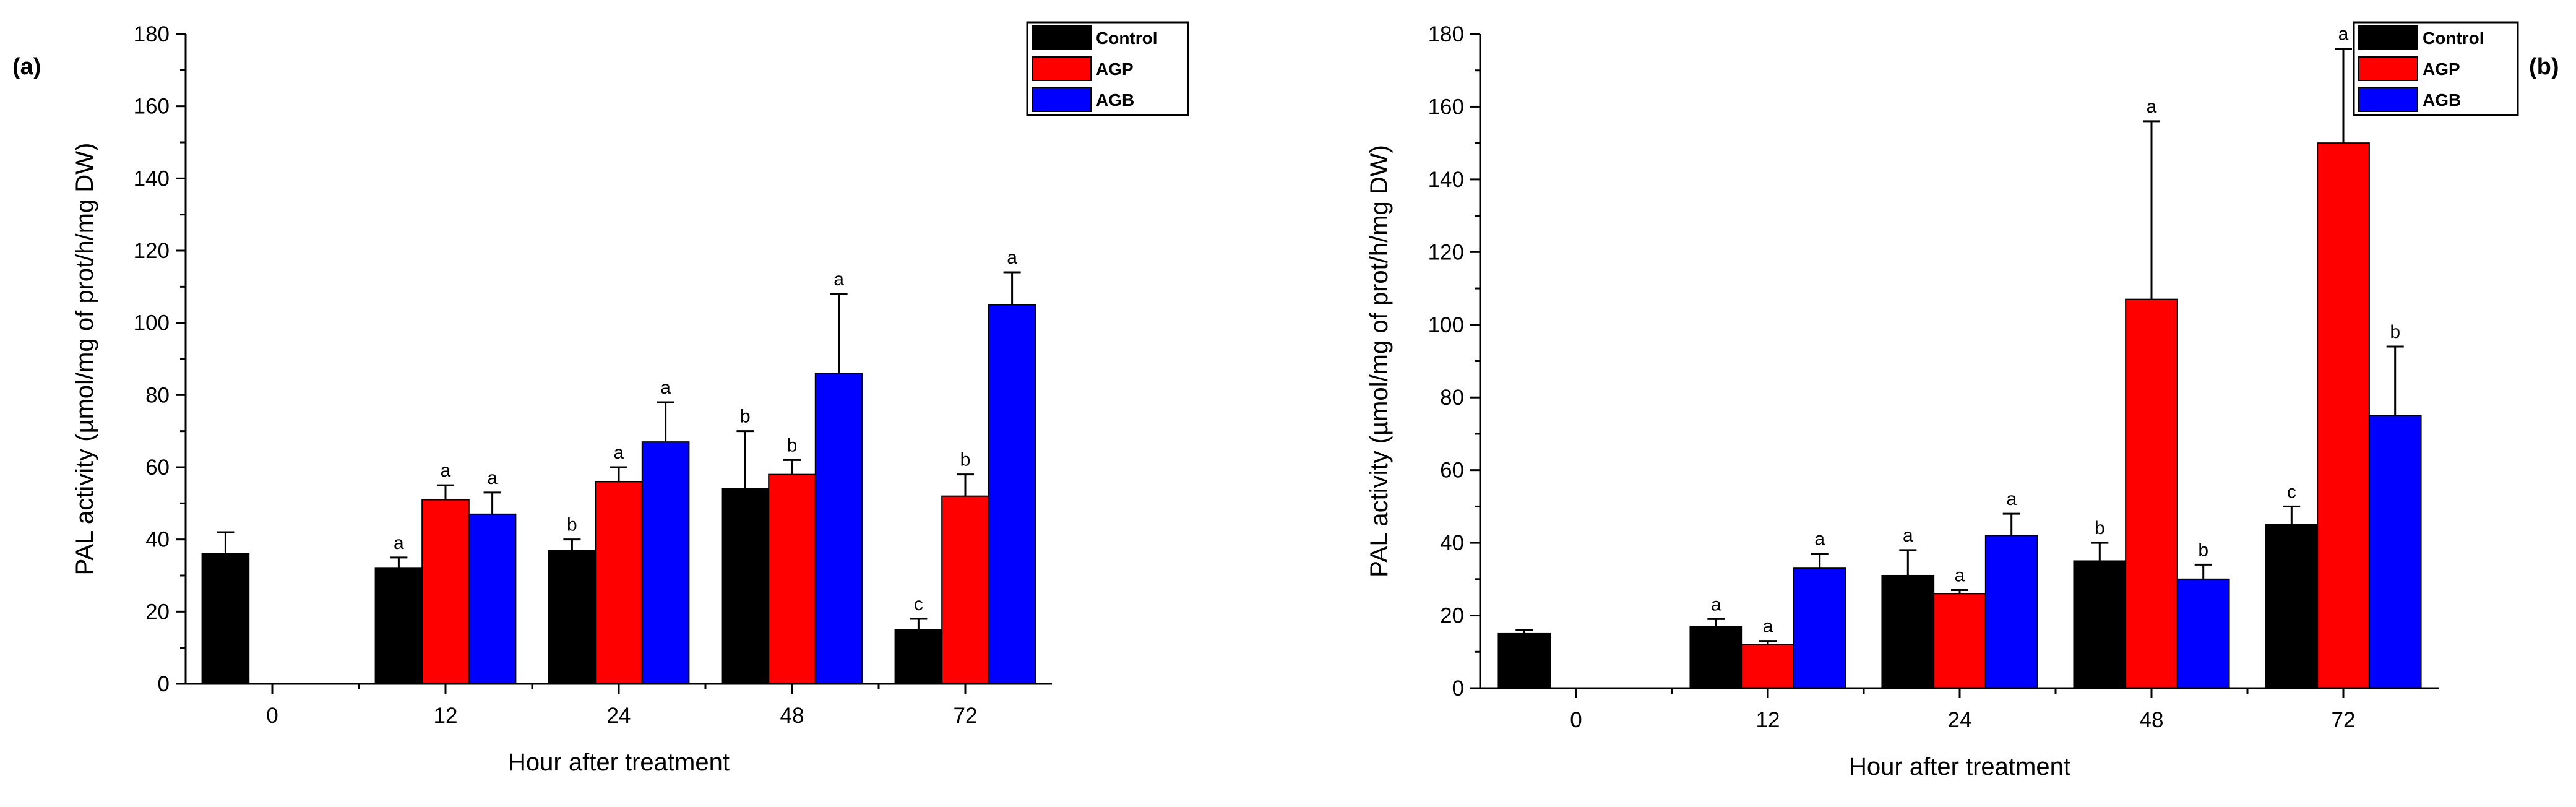 The height and width of the screenshot is (807, 2576). What do you see at coordinates (152, 107) in the screenshot?
I see `y-tick-label: 160` at bounding box center [152, 107].